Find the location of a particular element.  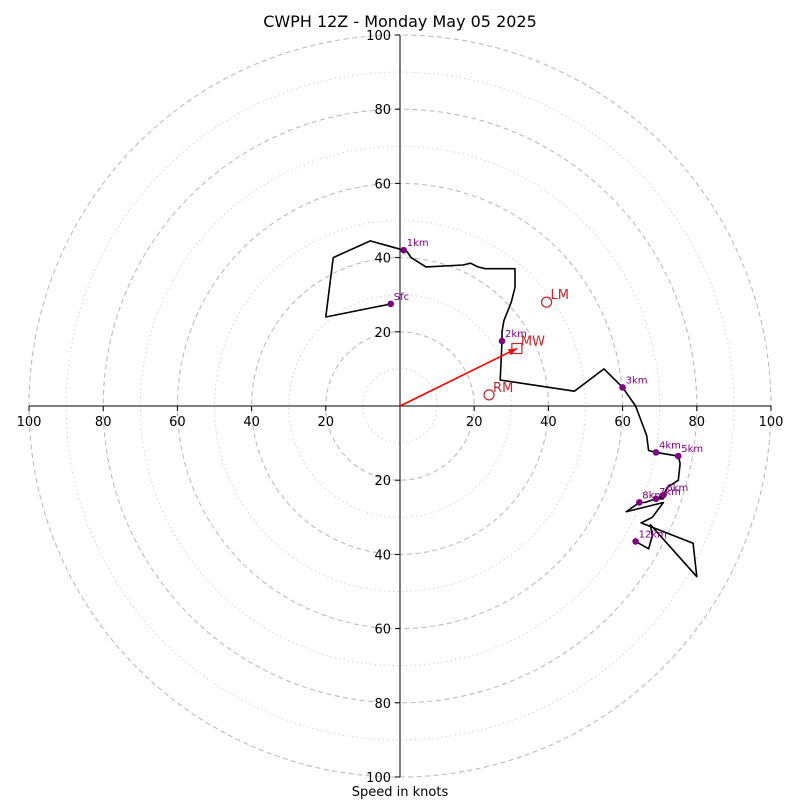

height-marker-label: 3km is located at coordinates (637, 380).